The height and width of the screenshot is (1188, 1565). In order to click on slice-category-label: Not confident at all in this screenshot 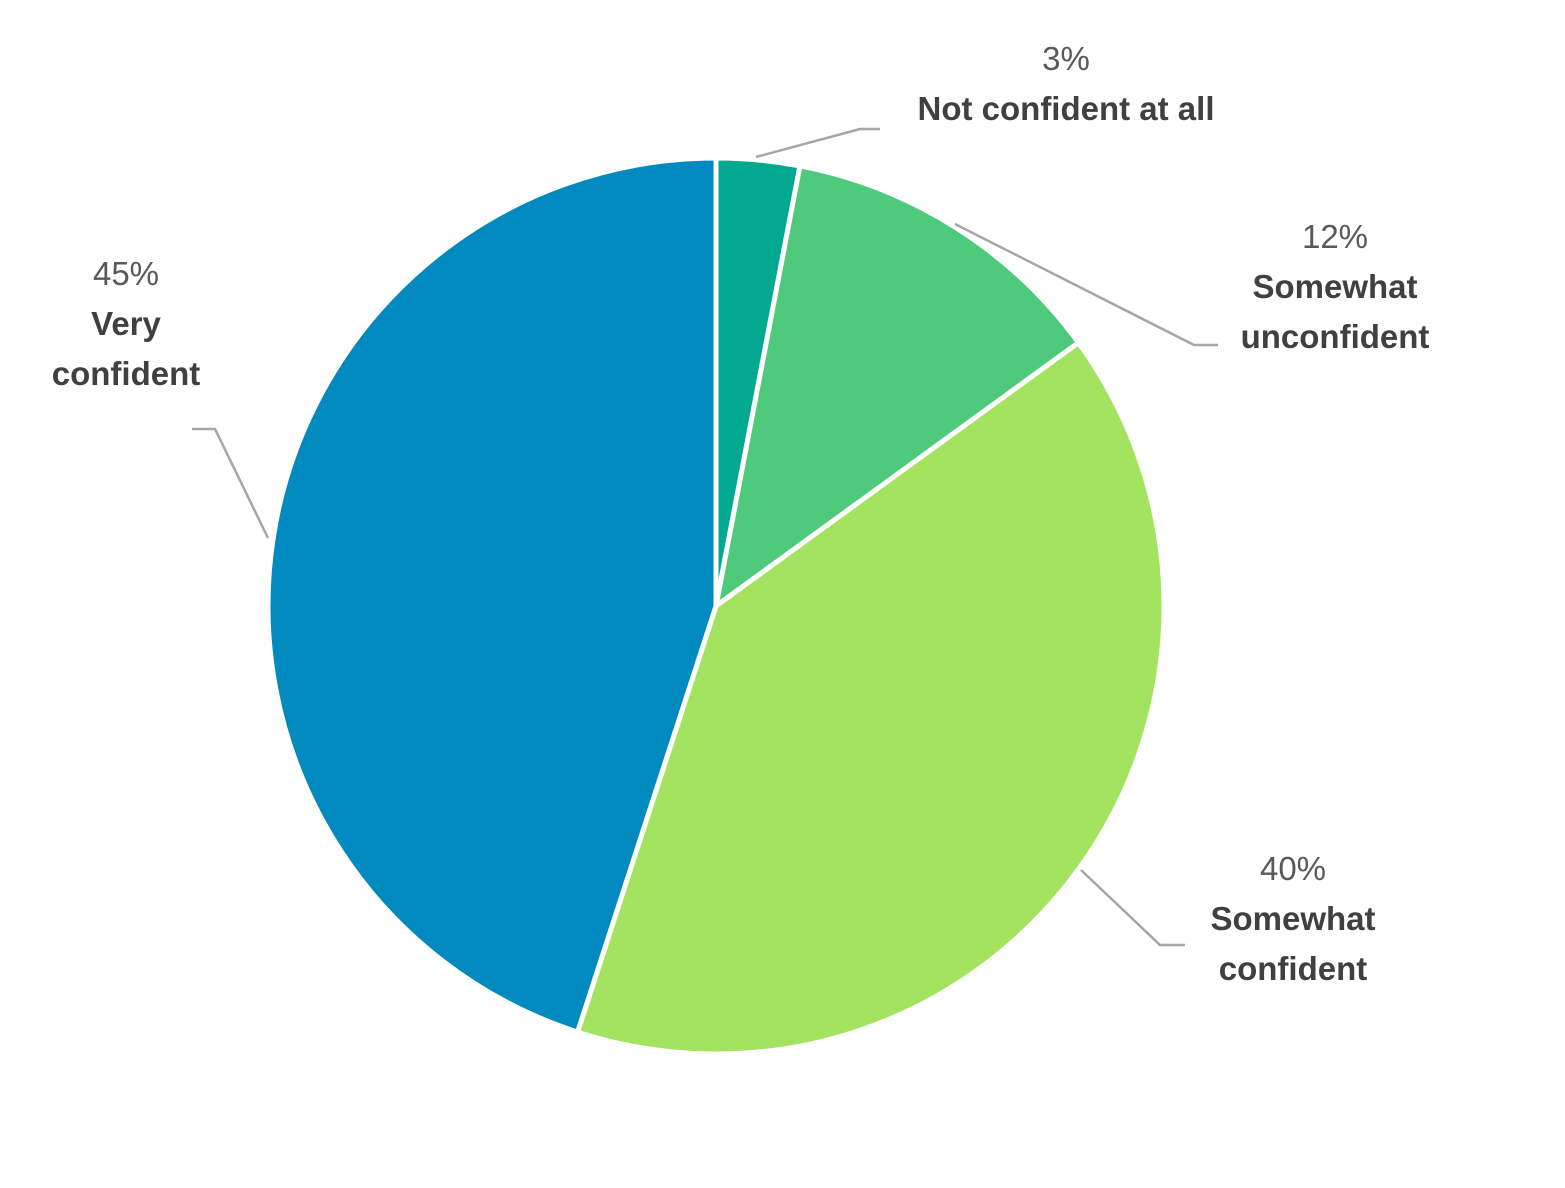, I will do `click(1066, 108)`.